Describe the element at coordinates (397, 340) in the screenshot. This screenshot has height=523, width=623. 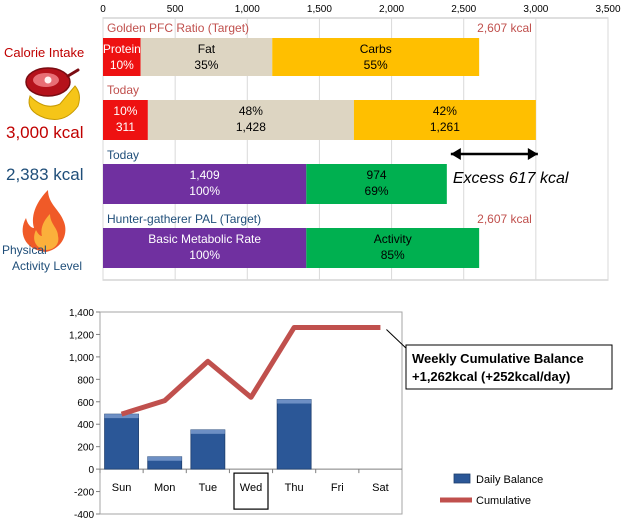
I see `callout-leader` at that location.